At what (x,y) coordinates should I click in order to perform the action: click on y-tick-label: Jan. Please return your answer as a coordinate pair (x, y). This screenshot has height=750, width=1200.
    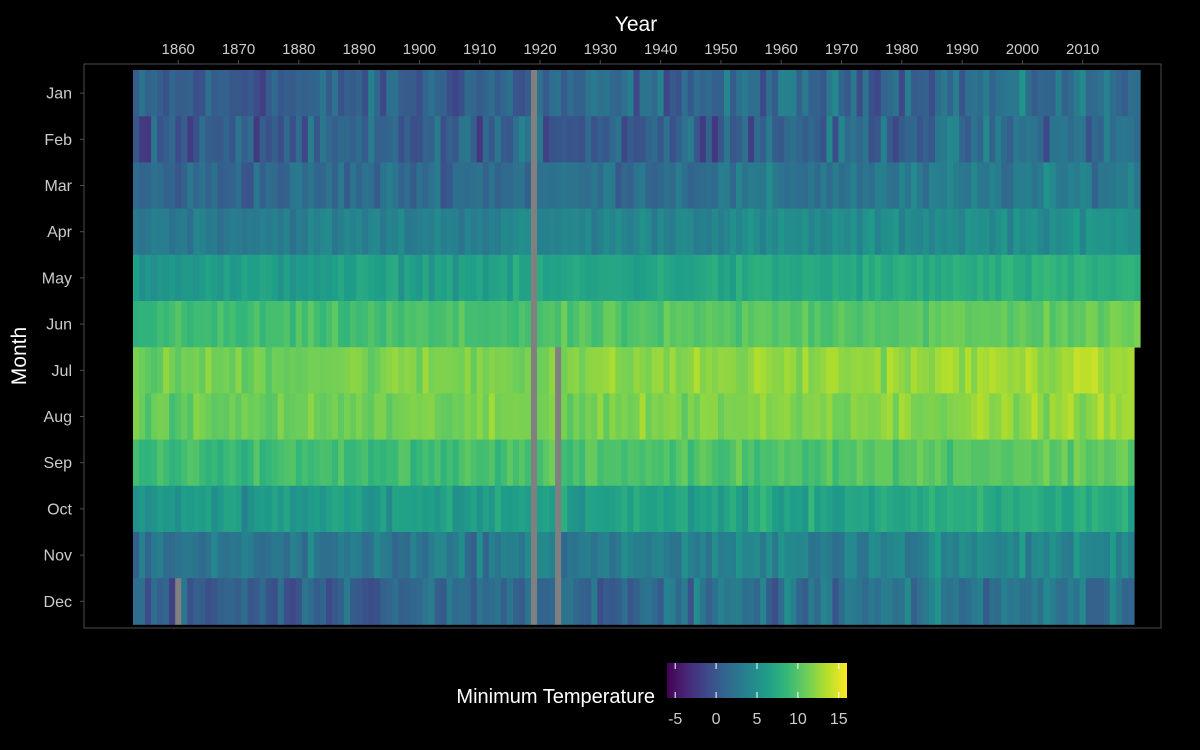
    Looking at the image, I should click on (59, 94).